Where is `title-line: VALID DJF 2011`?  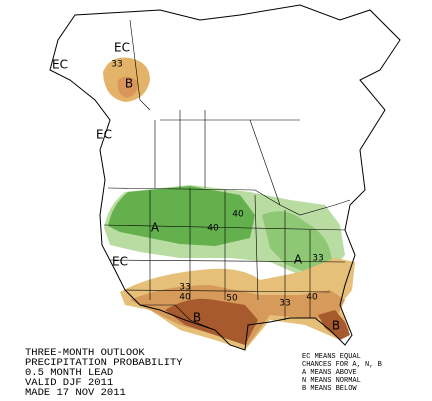
title-line: VALID DJF 2011 is located at coordinates (69, 383).